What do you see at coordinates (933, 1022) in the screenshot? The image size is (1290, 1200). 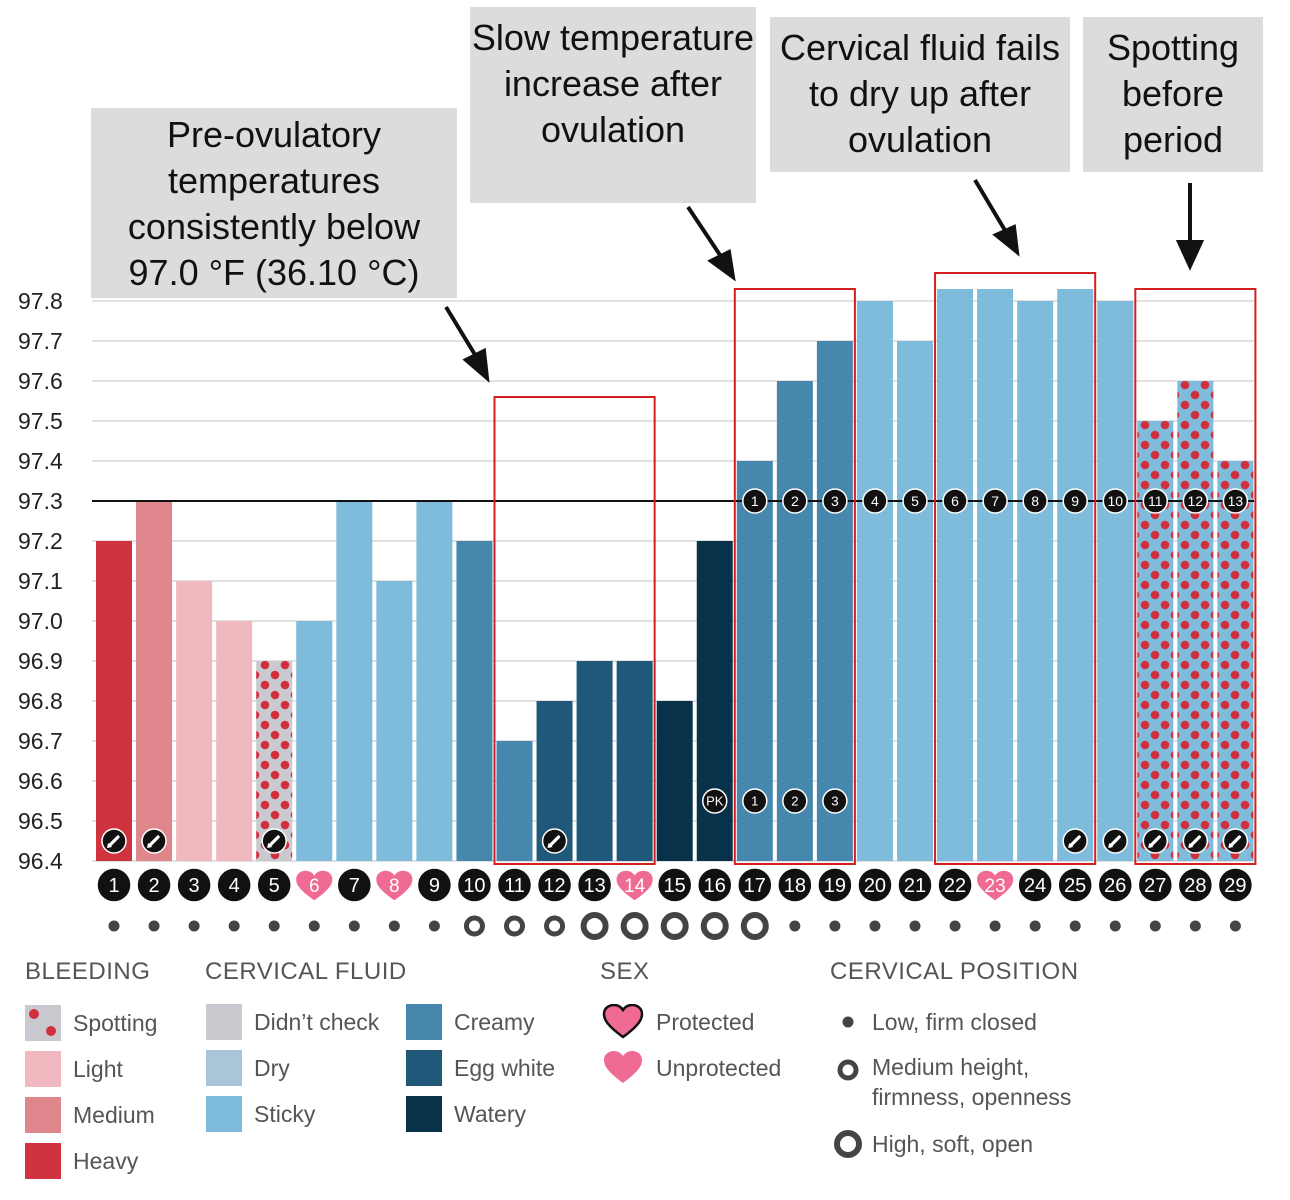 I see `legend-low: Low, firm closed` at bounding box center [933, 1022].